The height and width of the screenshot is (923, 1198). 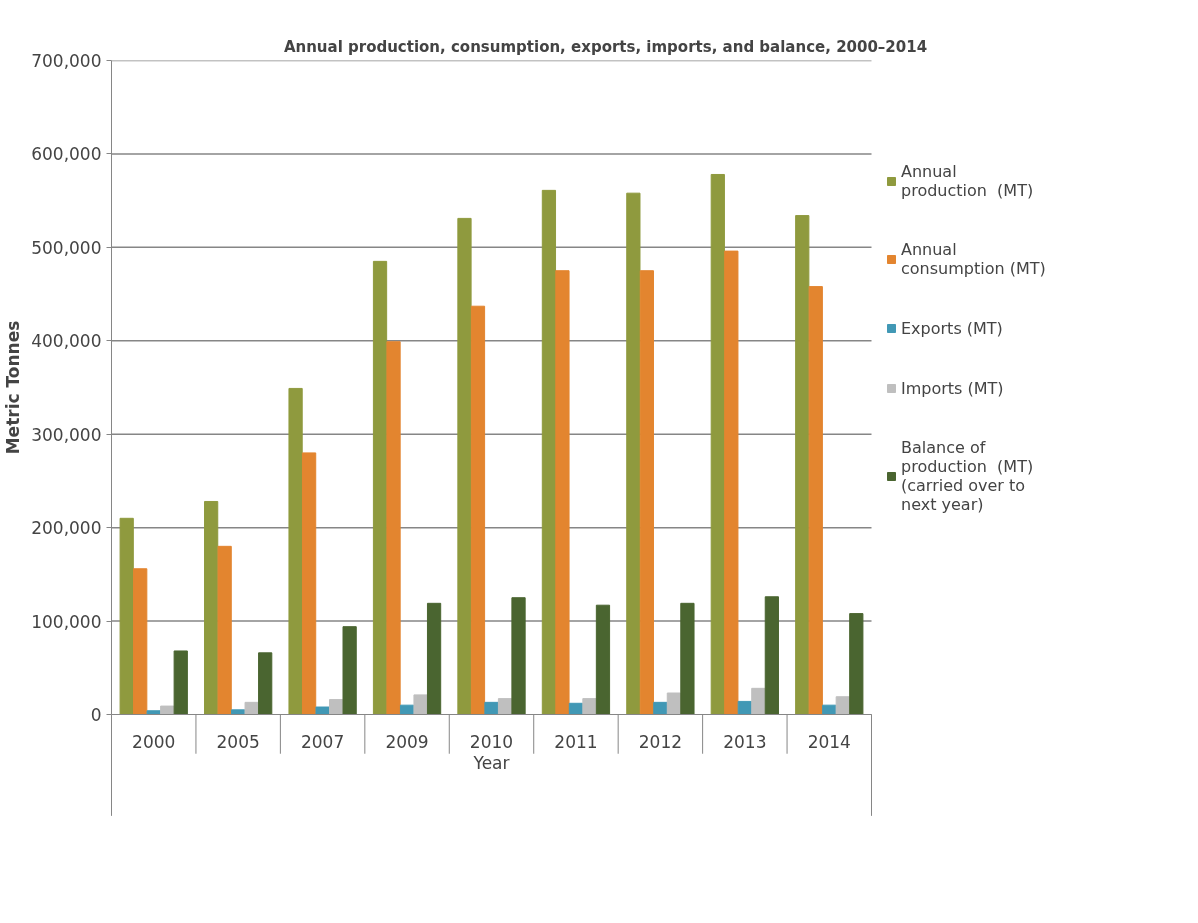 What do you see at coordinates (96, 715) in the screenshot?
I see `y-tick-label: 0` at bounding box center [96, 715].